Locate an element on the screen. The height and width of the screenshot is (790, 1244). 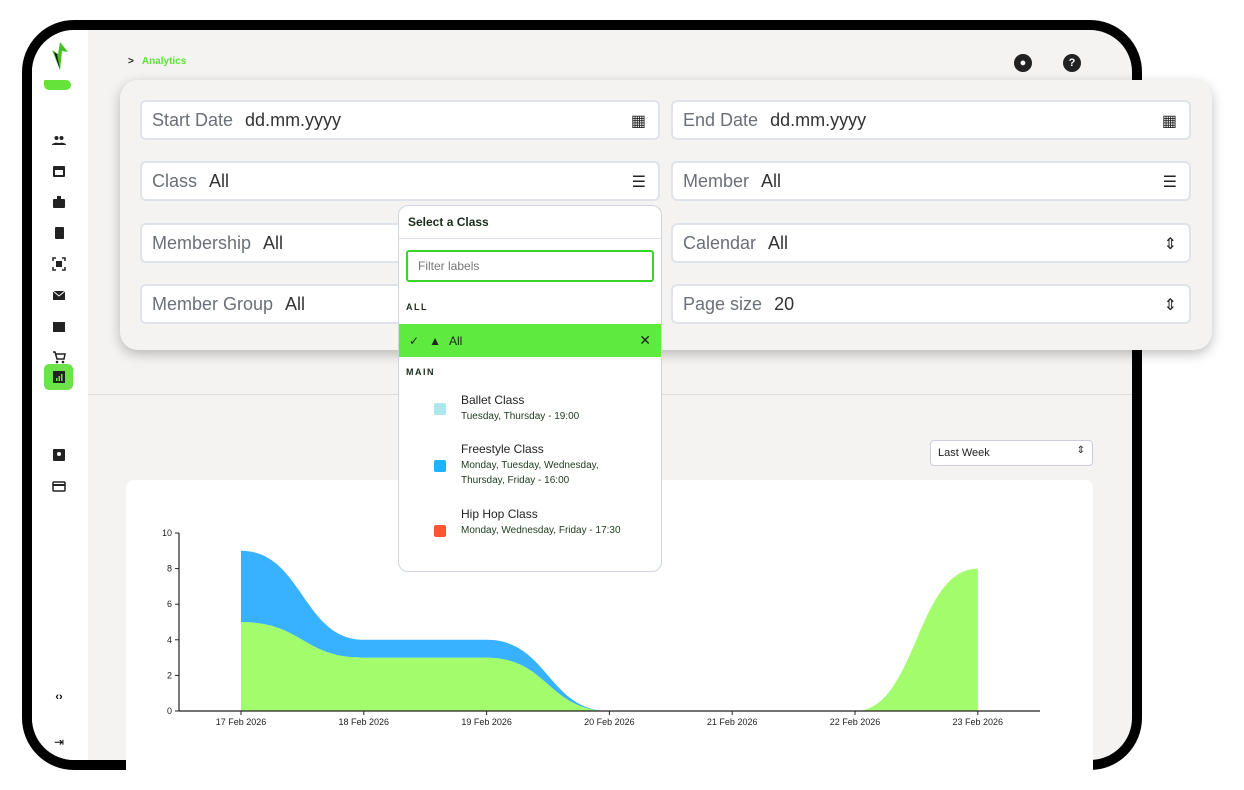
nav-qr is located at coordinates (59, 264).